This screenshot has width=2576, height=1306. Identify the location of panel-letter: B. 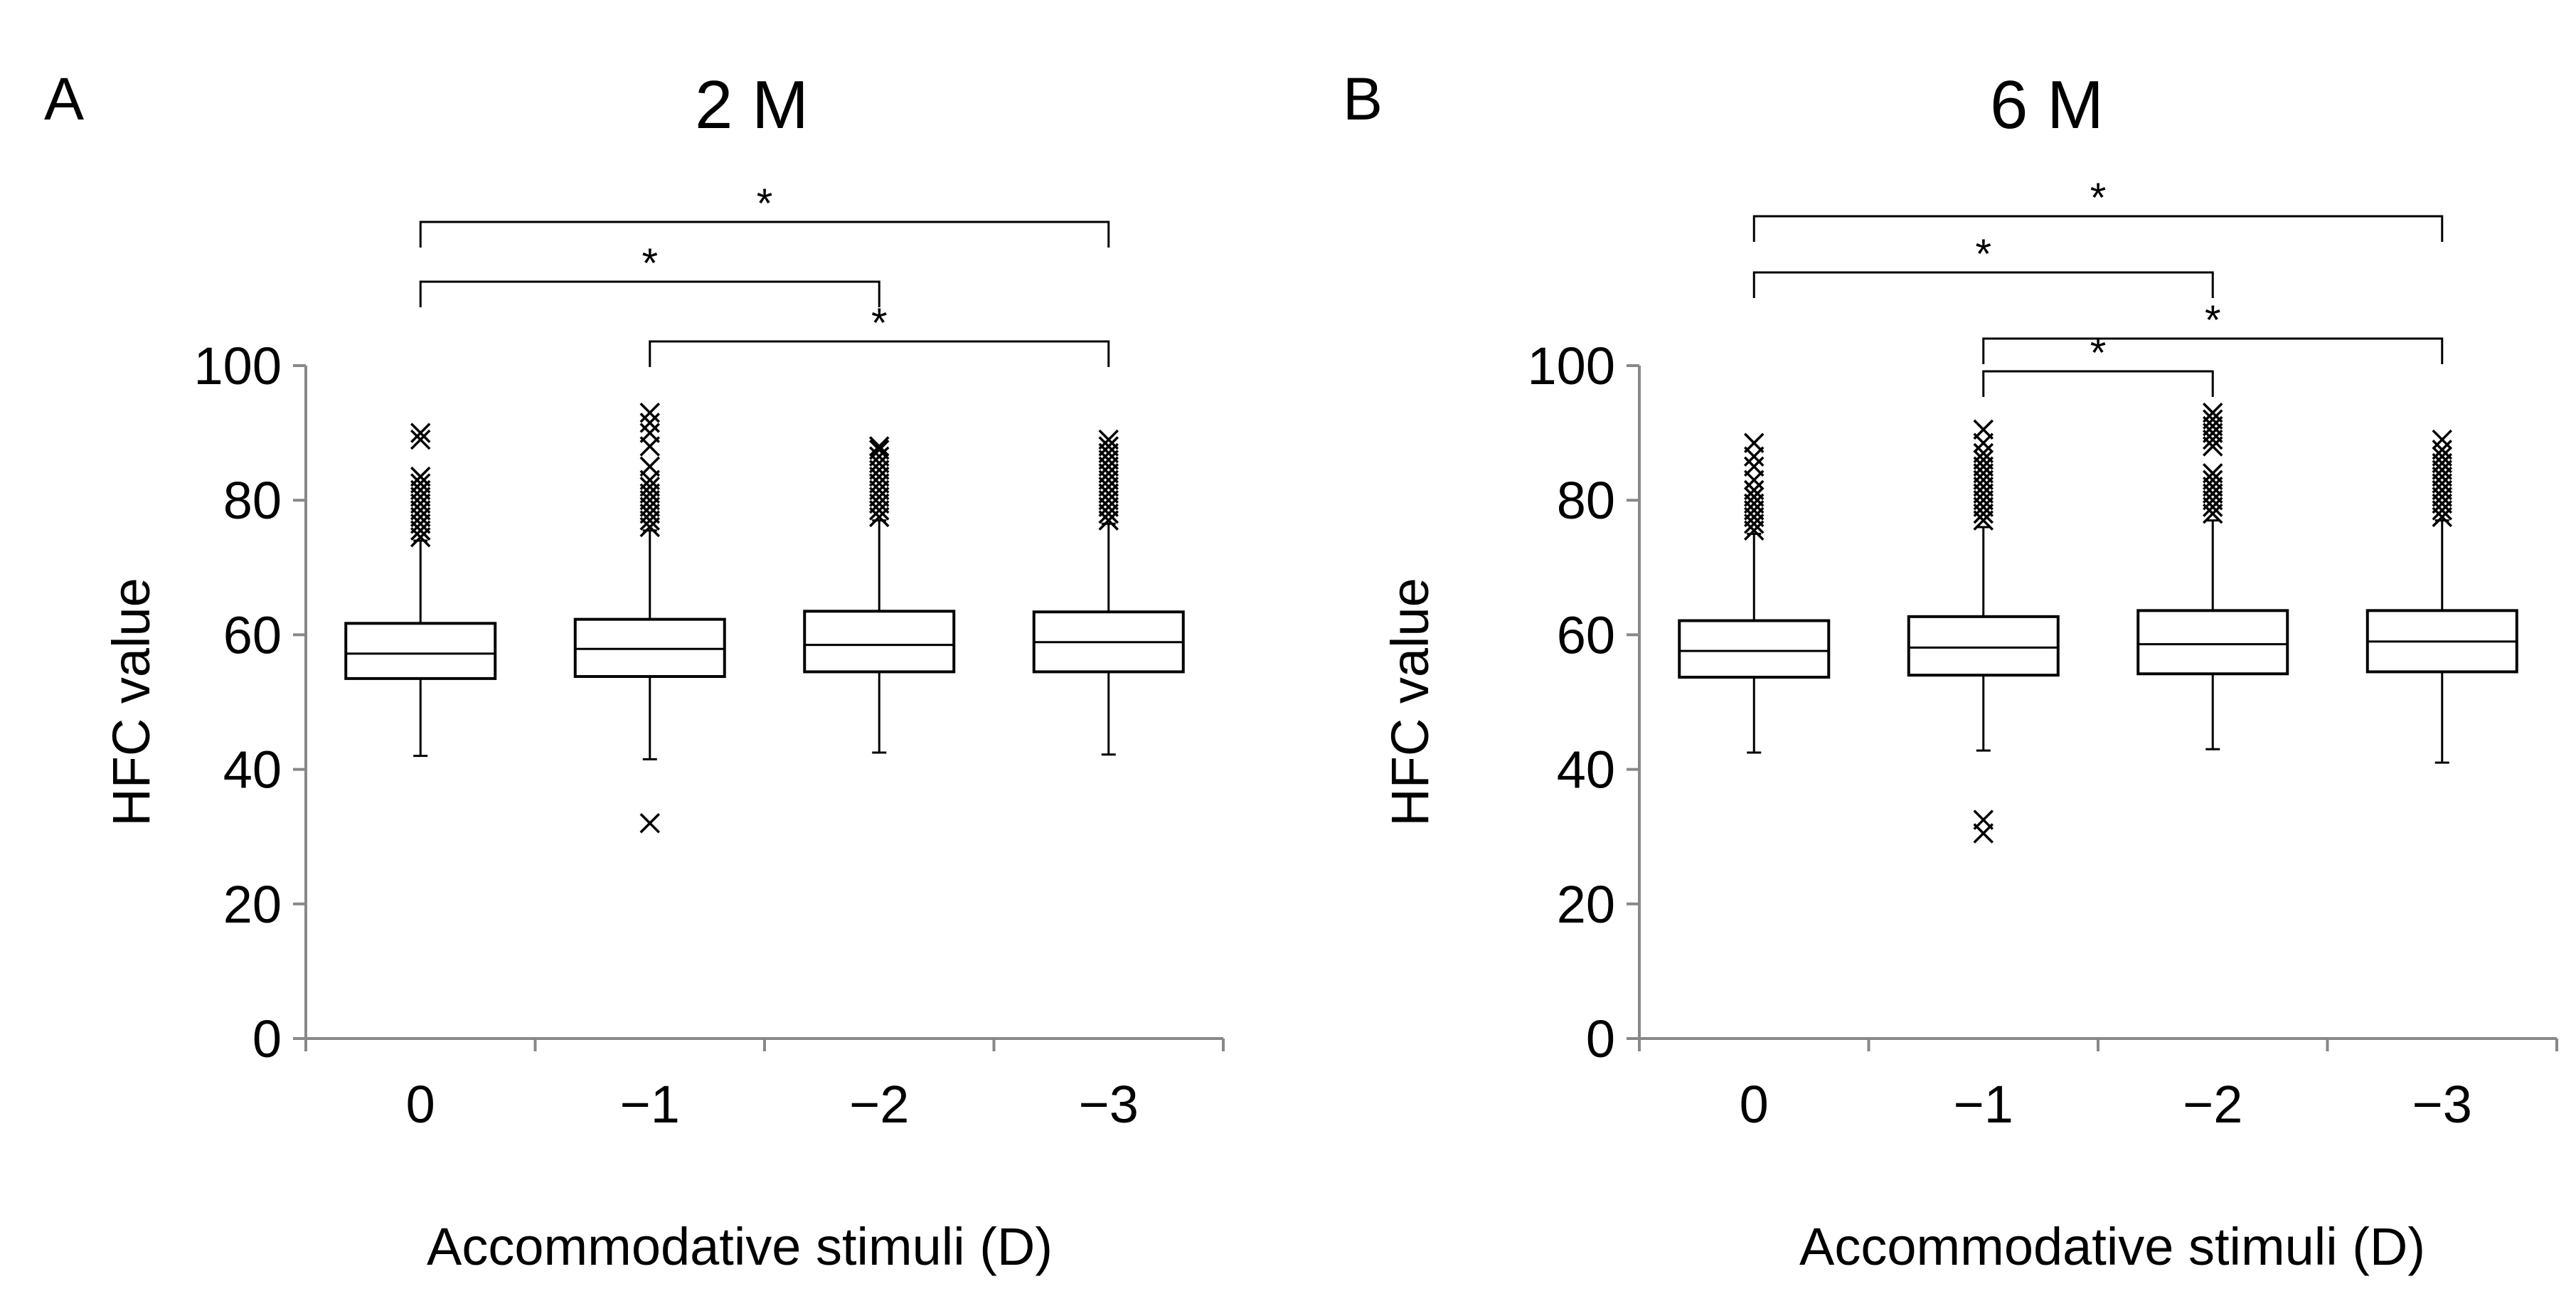
(1363, 98).